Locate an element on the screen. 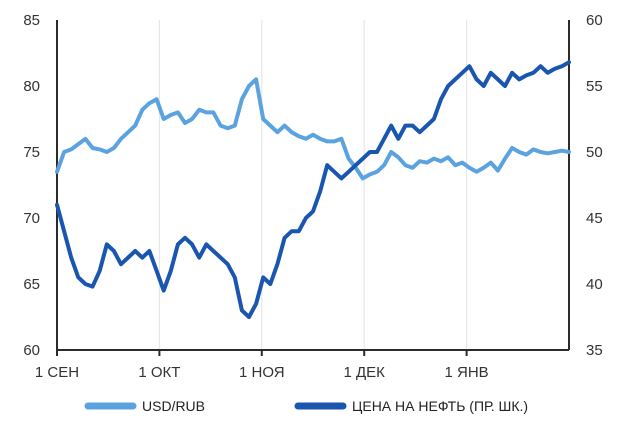 The height and width of the screenshot is (432, 620). y-left-tick-label: 85 is located at coordinates (31, 20).